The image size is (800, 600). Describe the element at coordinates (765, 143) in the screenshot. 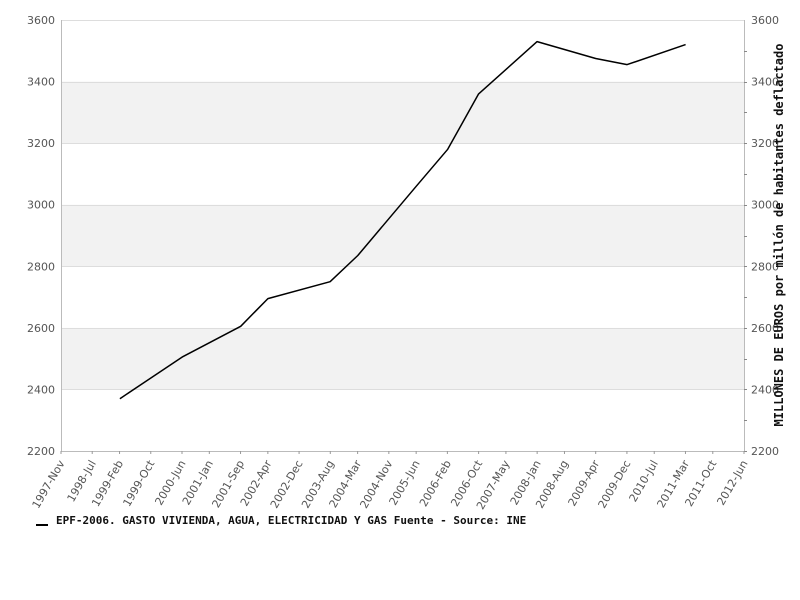

I see `y-tick-label-right: 3200` at that location.